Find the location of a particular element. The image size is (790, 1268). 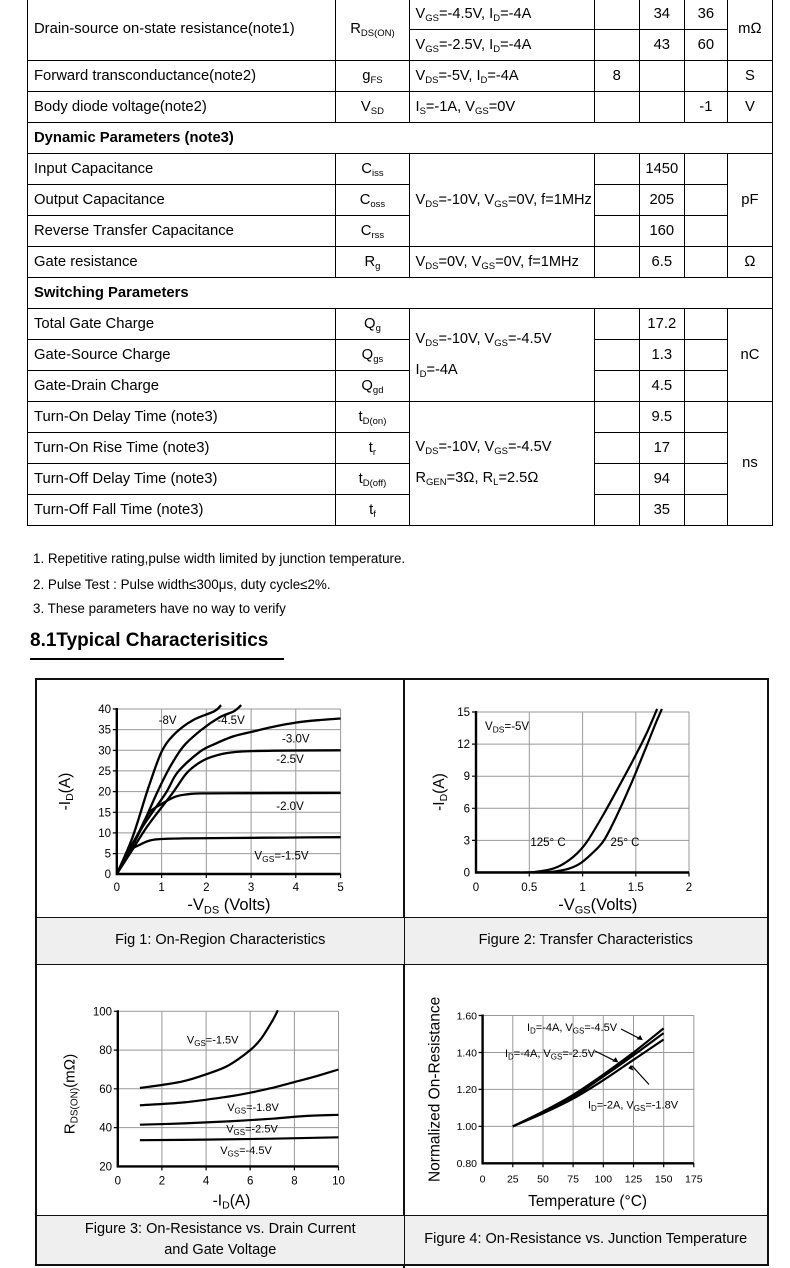

svg-text: 0.80 is located at coordinates (467, 1164).